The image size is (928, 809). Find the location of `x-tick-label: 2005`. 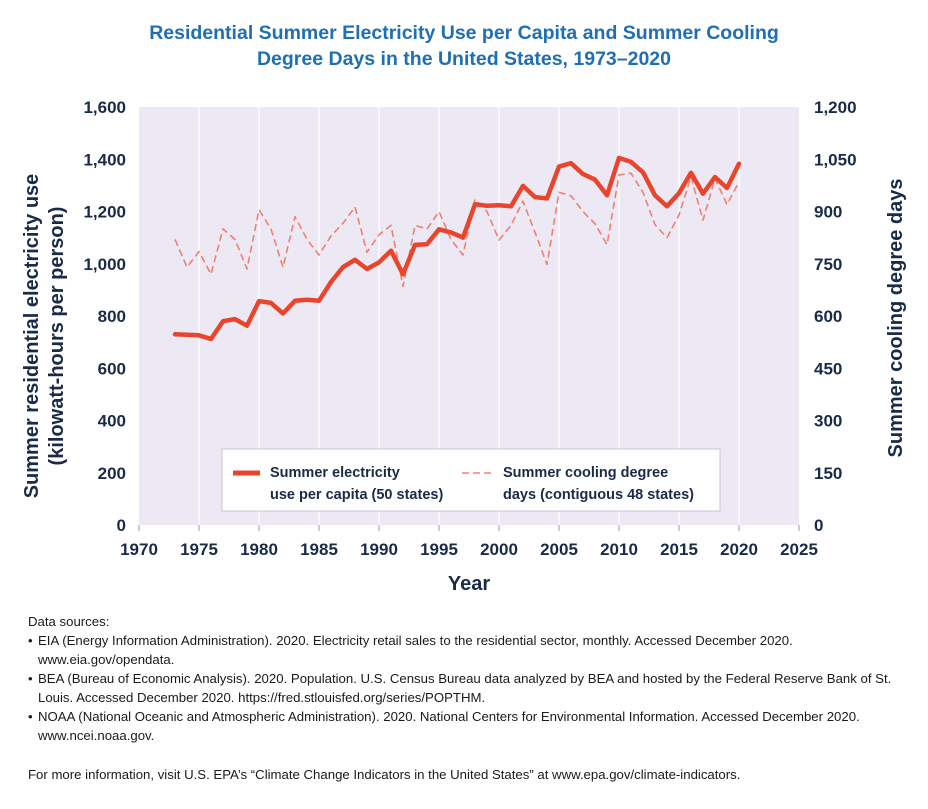

x-tick-label: 2005 is located at coordinates (559, 549).